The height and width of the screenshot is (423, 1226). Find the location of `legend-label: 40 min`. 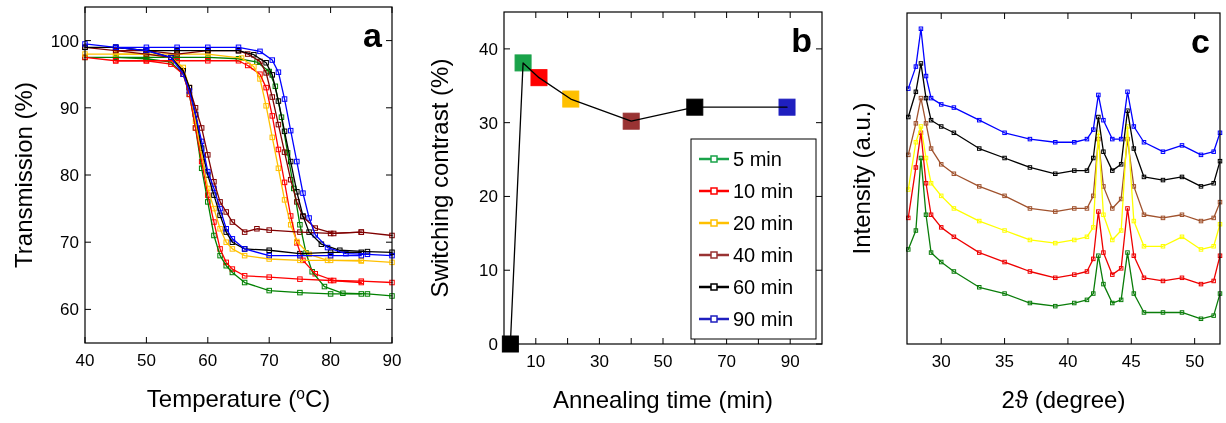

legend-label: 40 min is located at coordinates (763, 255).